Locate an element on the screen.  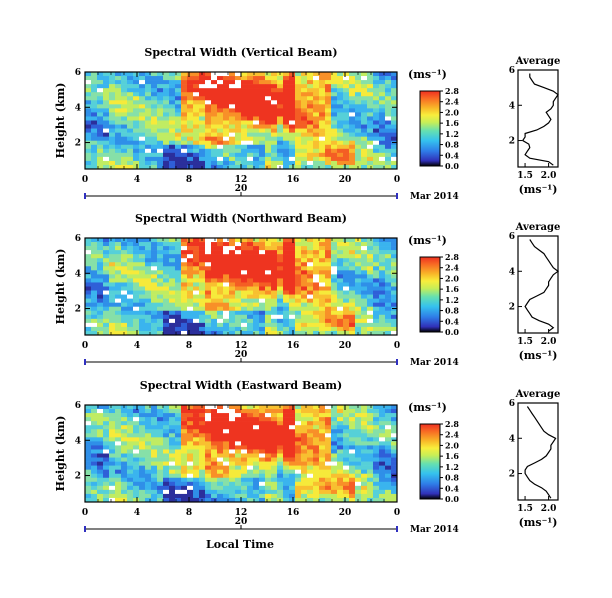
colorbar-tick-label: 1.6 is located at coordinates (452, 289).